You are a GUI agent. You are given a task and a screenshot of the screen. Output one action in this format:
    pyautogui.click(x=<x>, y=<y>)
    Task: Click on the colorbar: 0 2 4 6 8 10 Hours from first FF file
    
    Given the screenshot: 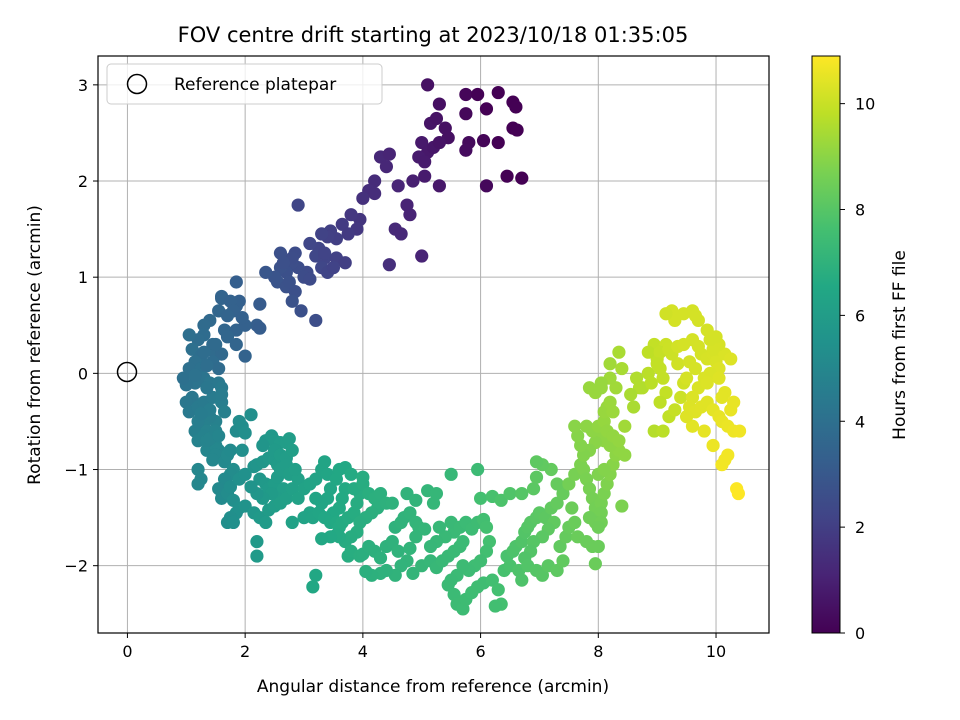 What is the action you would take?
    pyautogui.click(x=860, y=349)
    